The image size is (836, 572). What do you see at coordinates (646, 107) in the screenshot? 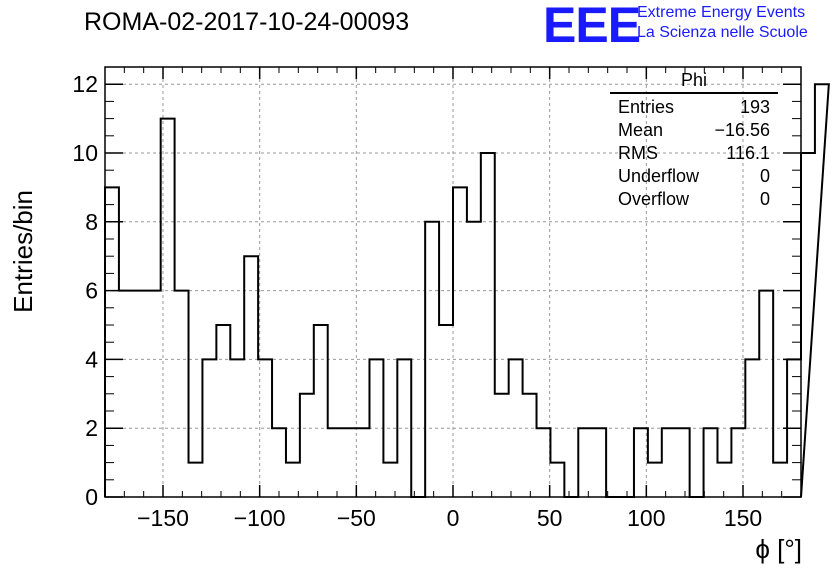
I see `stats-label: Entries` at bounding box center [646, 107].